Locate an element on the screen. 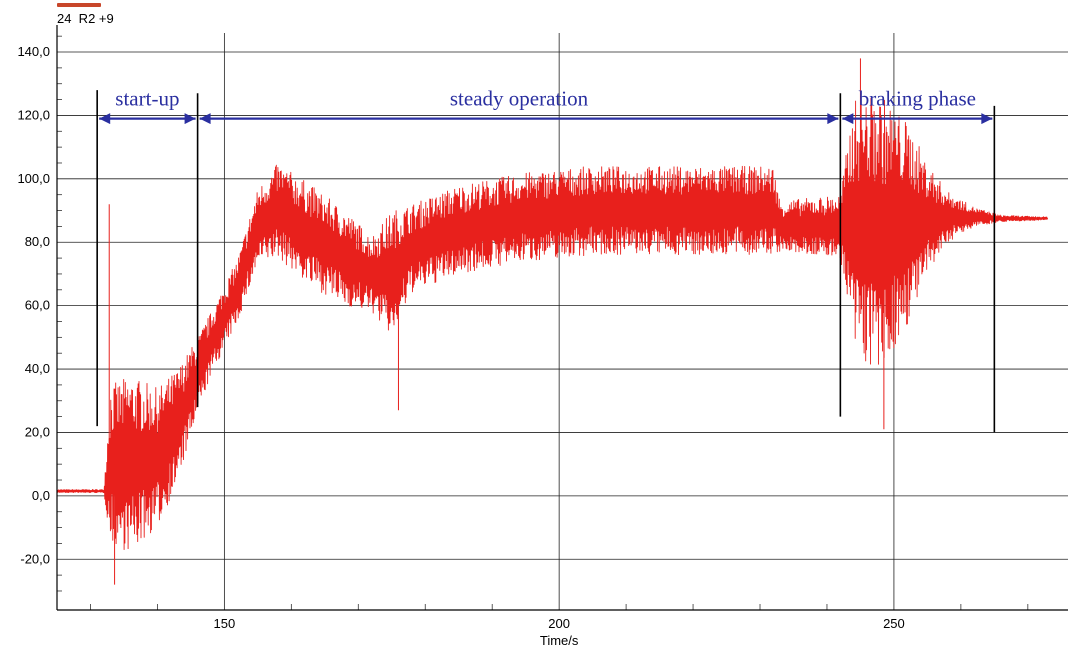 Image resolution: width=1071 pixels, height=655 pixels. legend: 24 R2 +9 is located at coordinates (57, 15).